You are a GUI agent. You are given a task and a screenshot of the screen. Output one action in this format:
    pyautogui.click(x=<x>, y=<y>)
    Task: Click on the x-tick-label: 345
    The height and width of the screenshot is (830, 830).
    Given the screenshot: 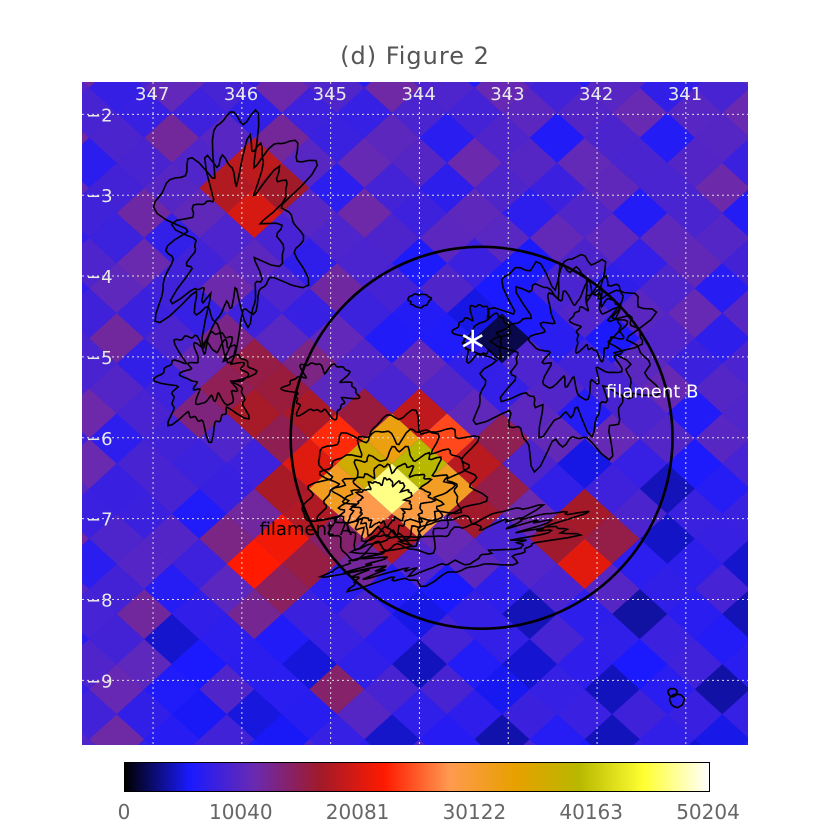 What is the action you would take?
    pyautogui.click(x=330, y=94)
    